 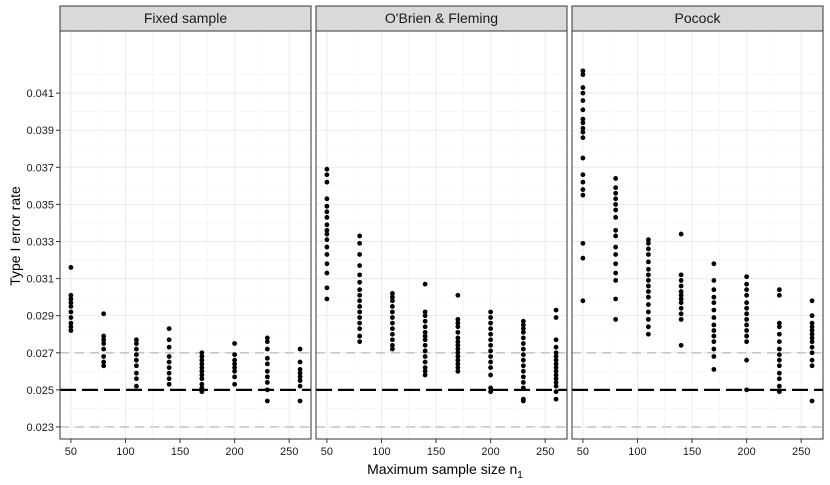 What do you see at coordinates (40, 205) in the screenshot?
I see `y-tick-label: 0.035` at bounding box center [40, 205].